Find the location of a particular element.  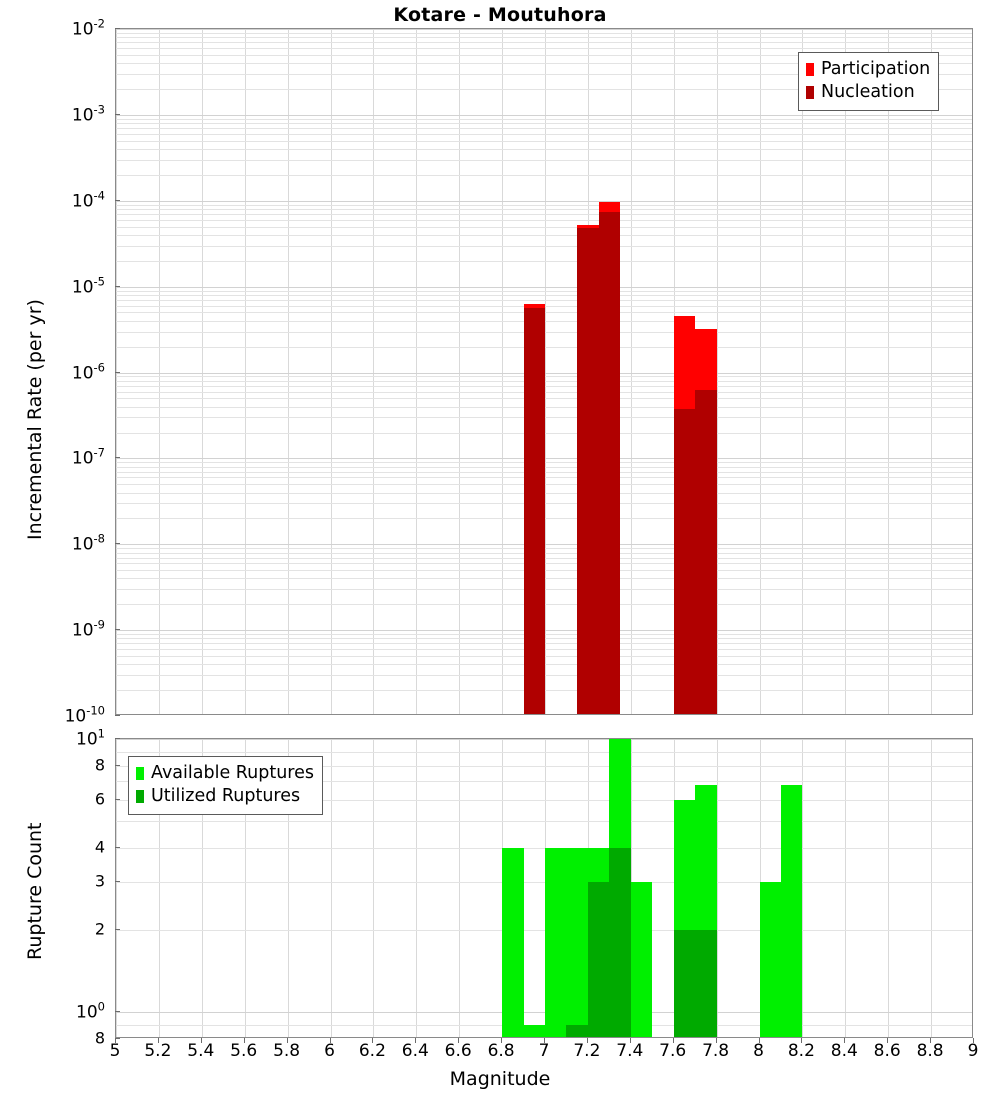

y-tick-label-bottom: 2 is located at coordinates (99, 929).